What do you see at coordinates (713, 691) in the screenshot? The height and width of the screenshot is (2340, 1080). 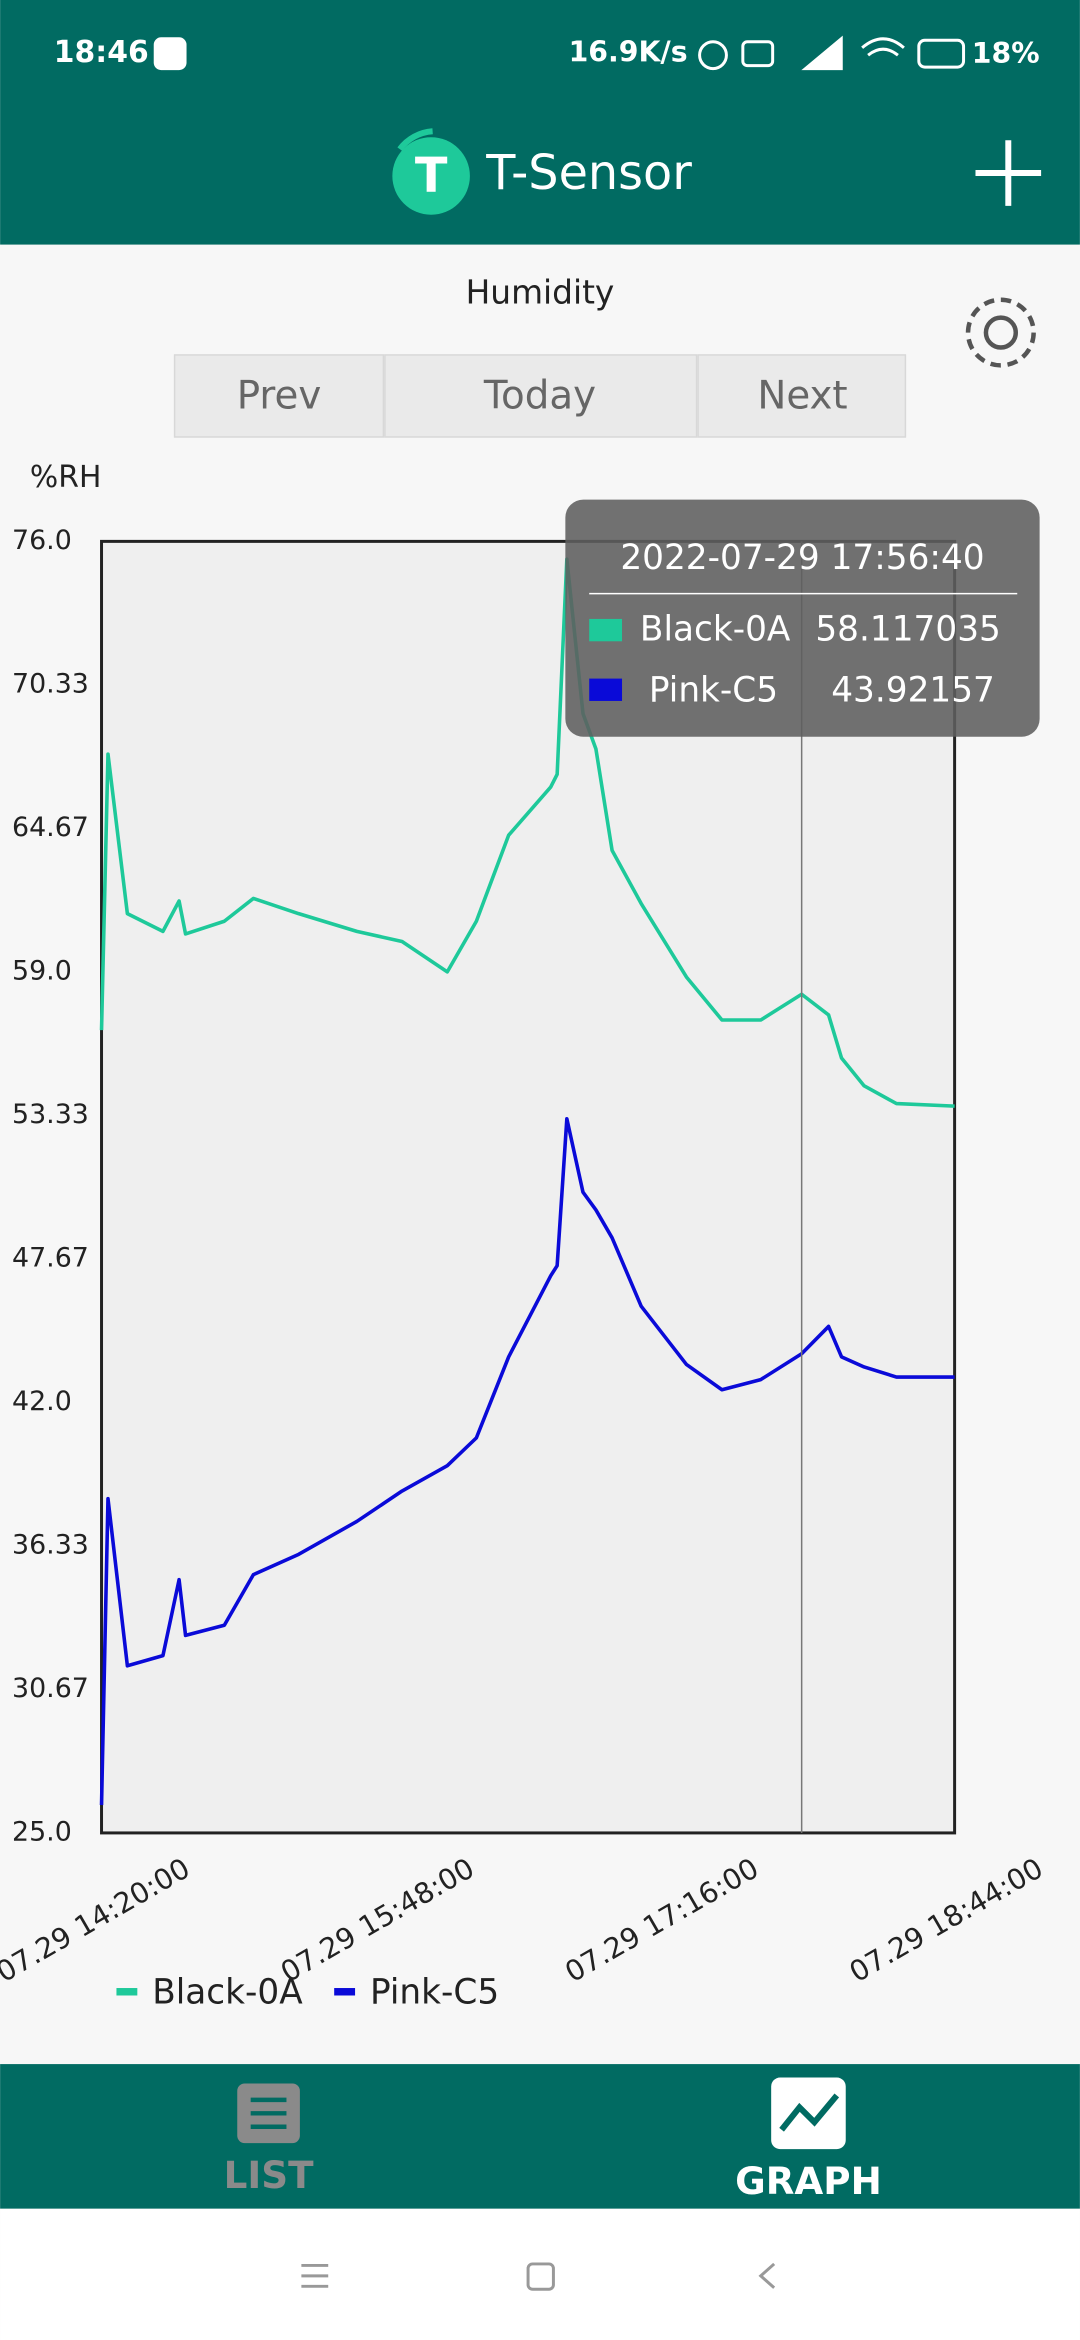 I see `tooltip-series-name: Pink-C5` at bounding box center [713, 691].